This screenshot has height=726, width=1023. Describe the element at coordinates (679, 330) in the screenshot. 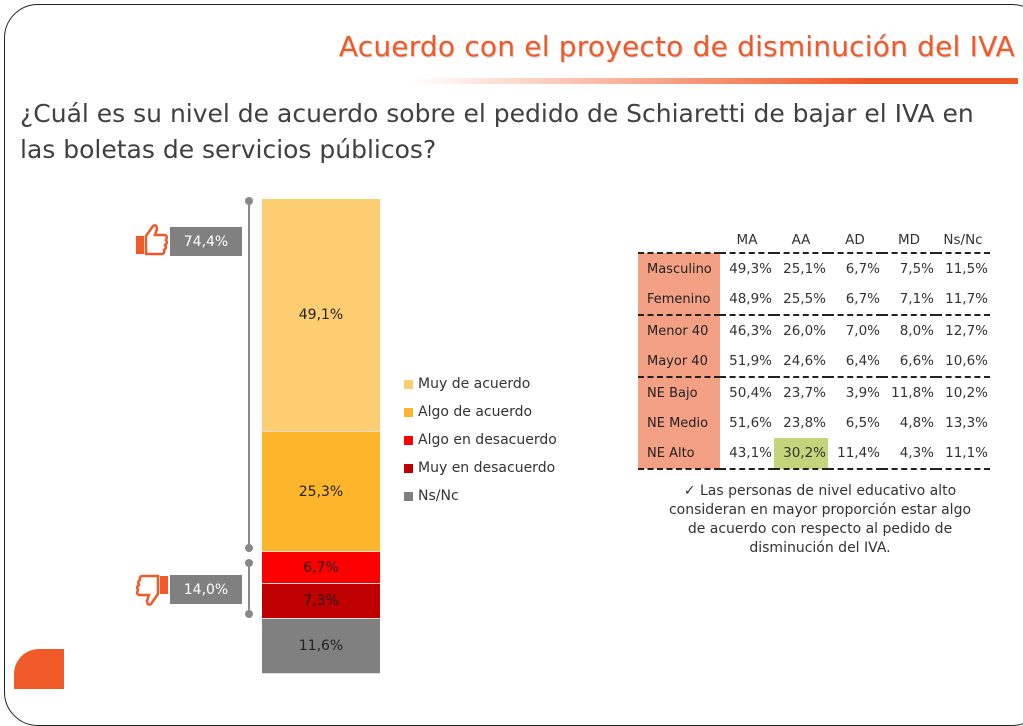

I see `row-label: Menor 40` at that location.